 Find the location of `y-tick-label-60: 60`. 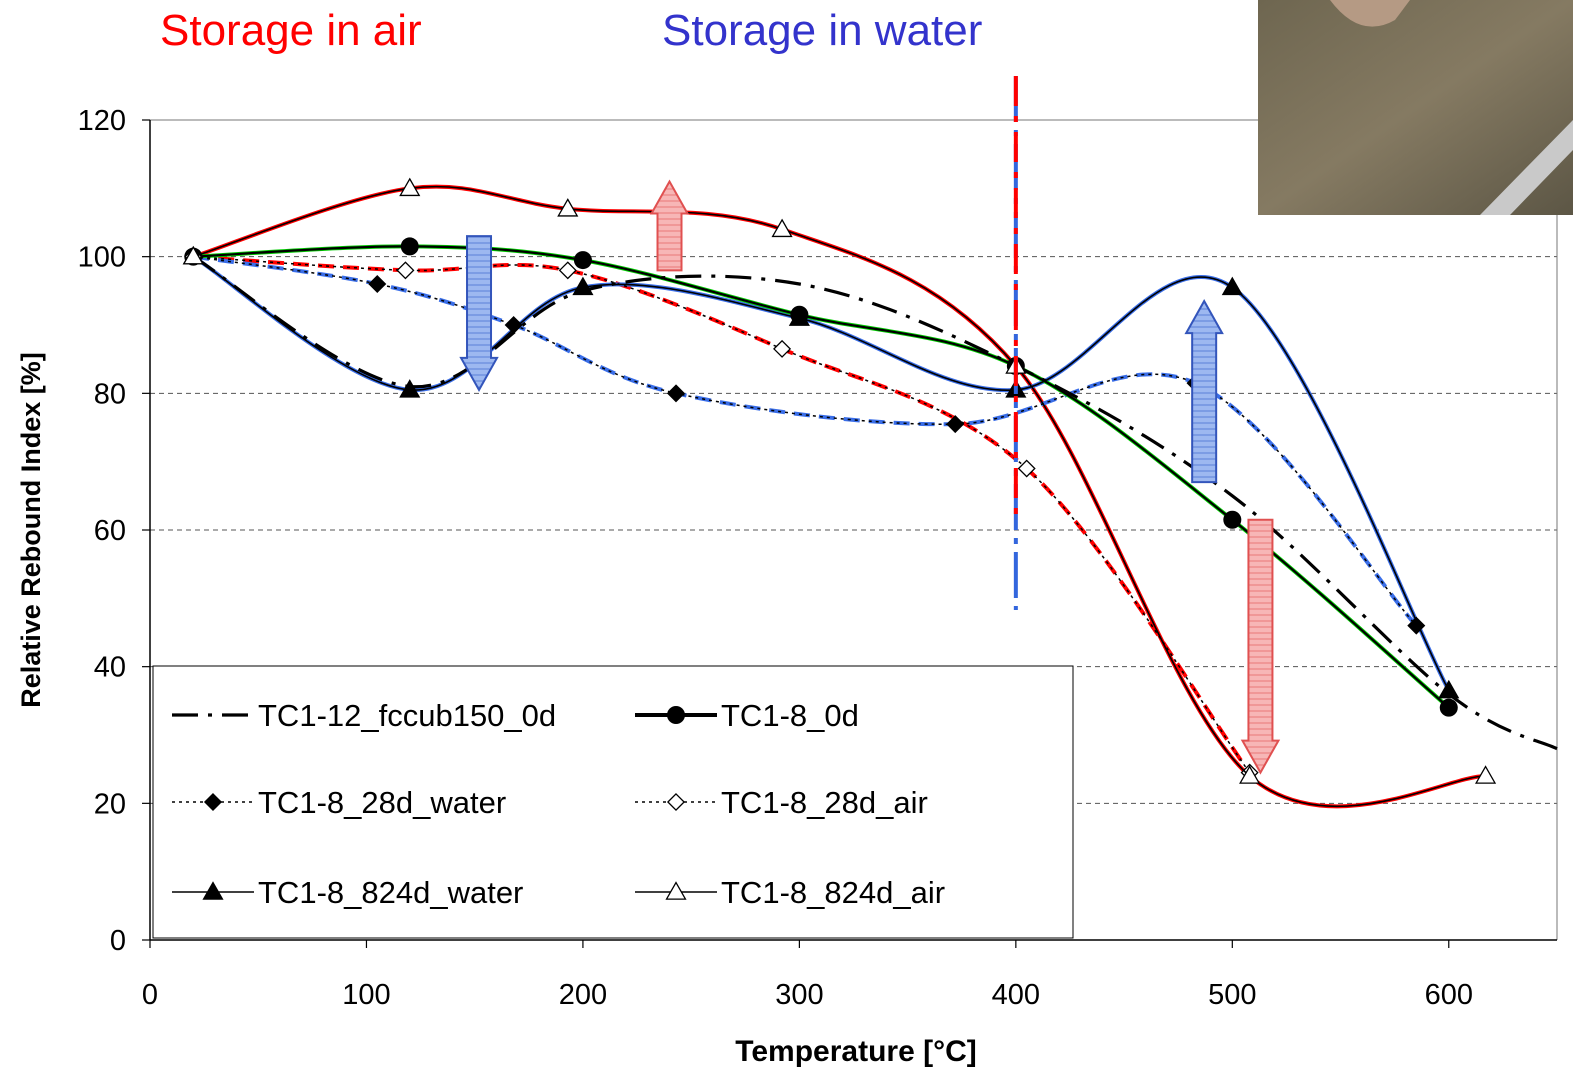

y-tick-label-60: 60 is located at coordinates (110, 531).